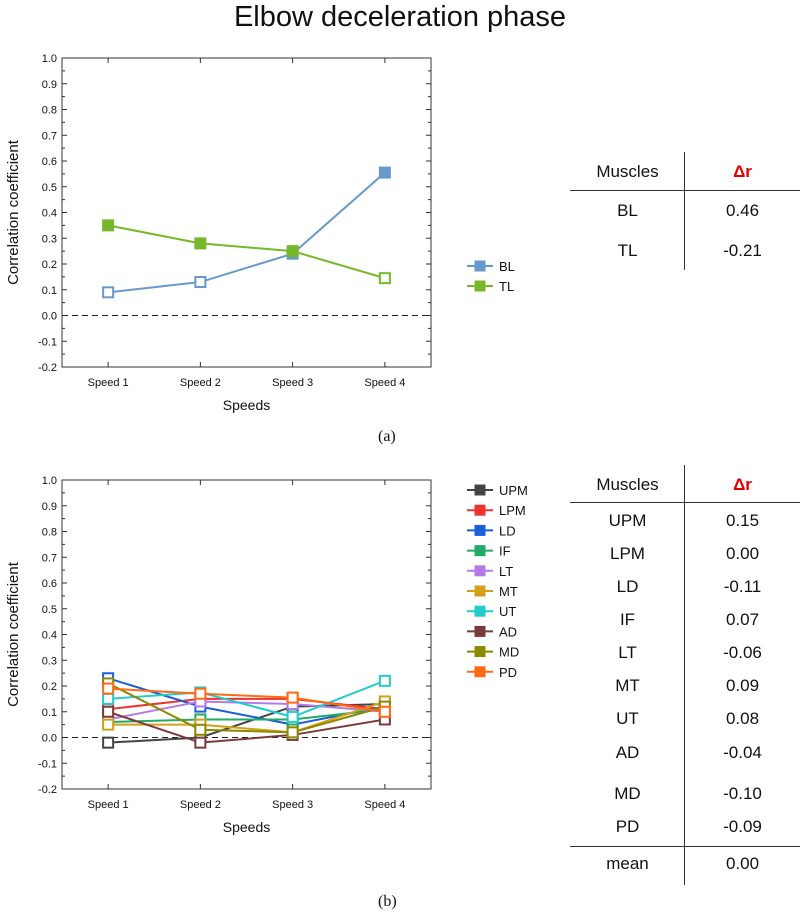 This screenshot has height=913, width=800. I want to click on table-cell-muscle: TL, so click(627, 250).